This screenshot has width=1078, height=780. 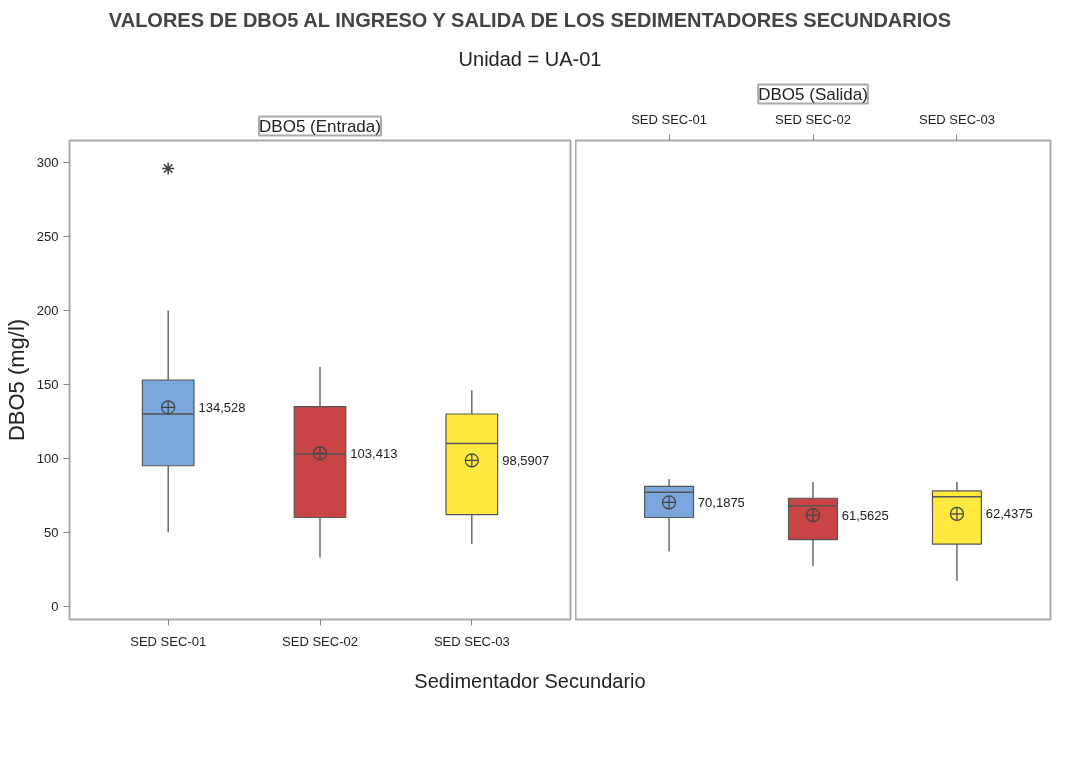 I want to click on y-tick-label: 250, so click(x=47, y=237).